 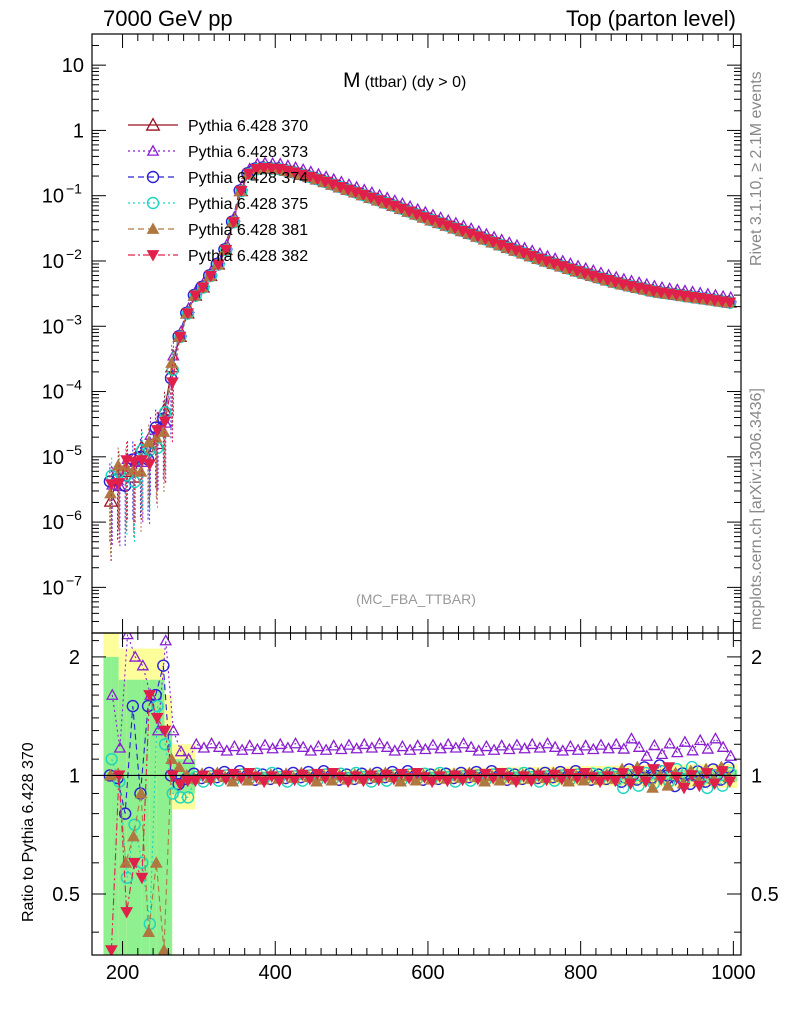 I want to click on y-tick-exponent: −7, so click(x=74, y=580).